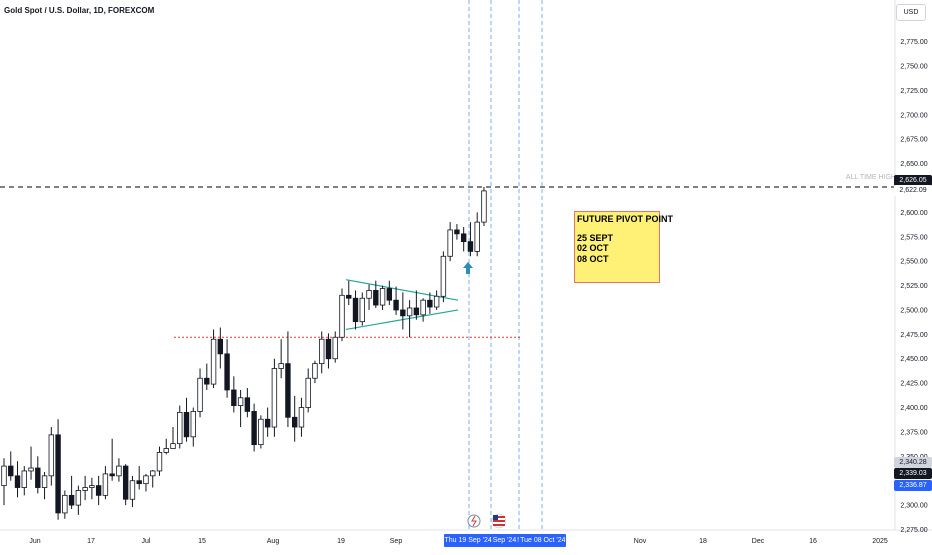  Describe the element at coordinates (913, 485) in the screenshot. I see `price-label-c: 2,336.87` at that location.